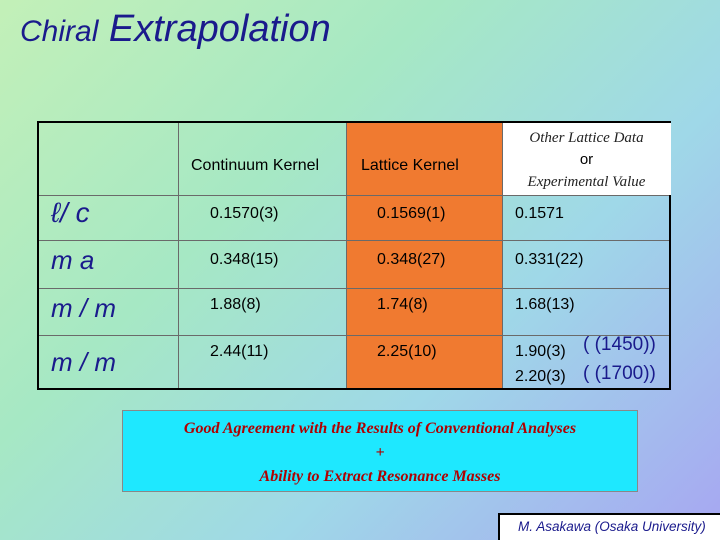  I want to click on cell-r2-continuum: 0.348(15), so click(244, 259).